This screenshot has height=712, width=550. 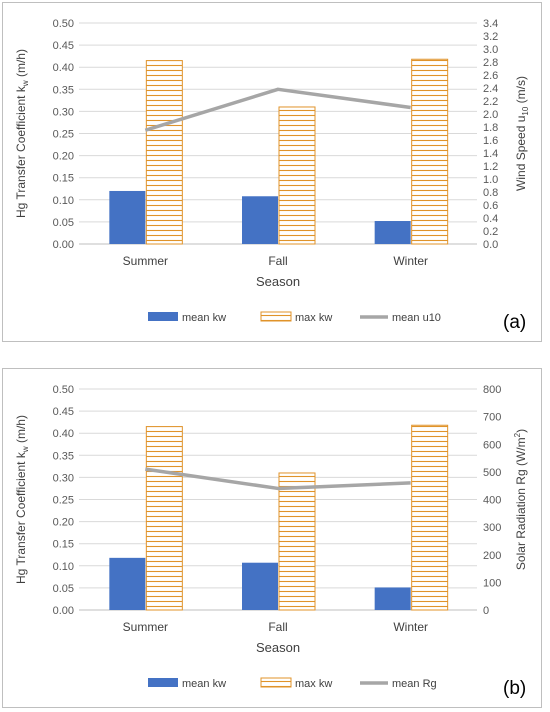 What do you see at coordinates (490, 102) in the screenshot?
I see `chart-a-y2-tick-label: 2.2` at bounding box center [490, 102].